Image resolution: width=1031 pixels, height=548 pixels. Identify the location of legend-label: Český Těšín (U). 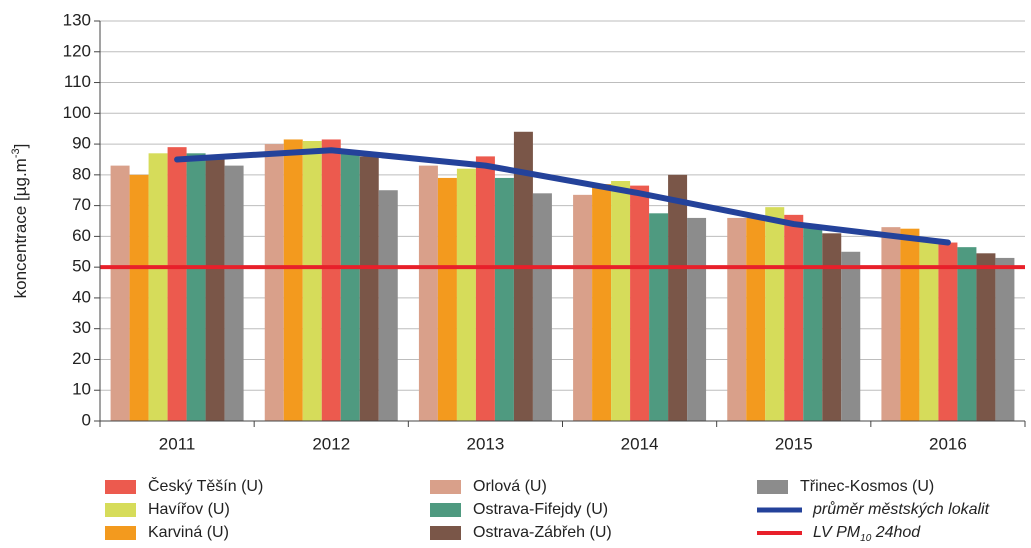
(205, 485).